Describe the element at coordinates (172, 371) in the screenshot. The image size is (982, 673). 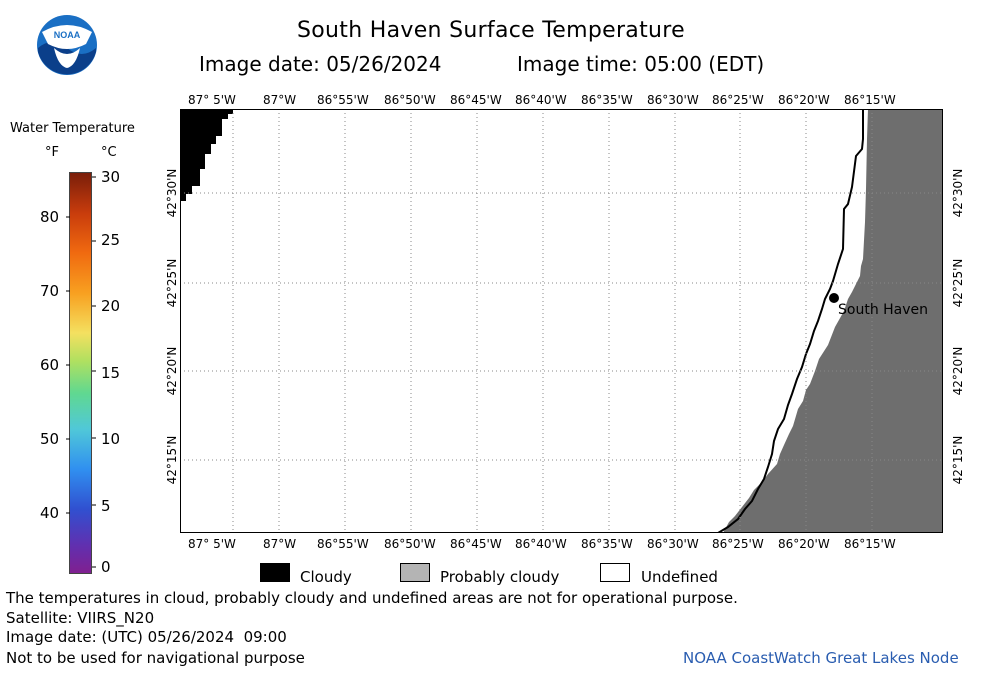
I see `lat-label-left: 42°20'N` at that location.